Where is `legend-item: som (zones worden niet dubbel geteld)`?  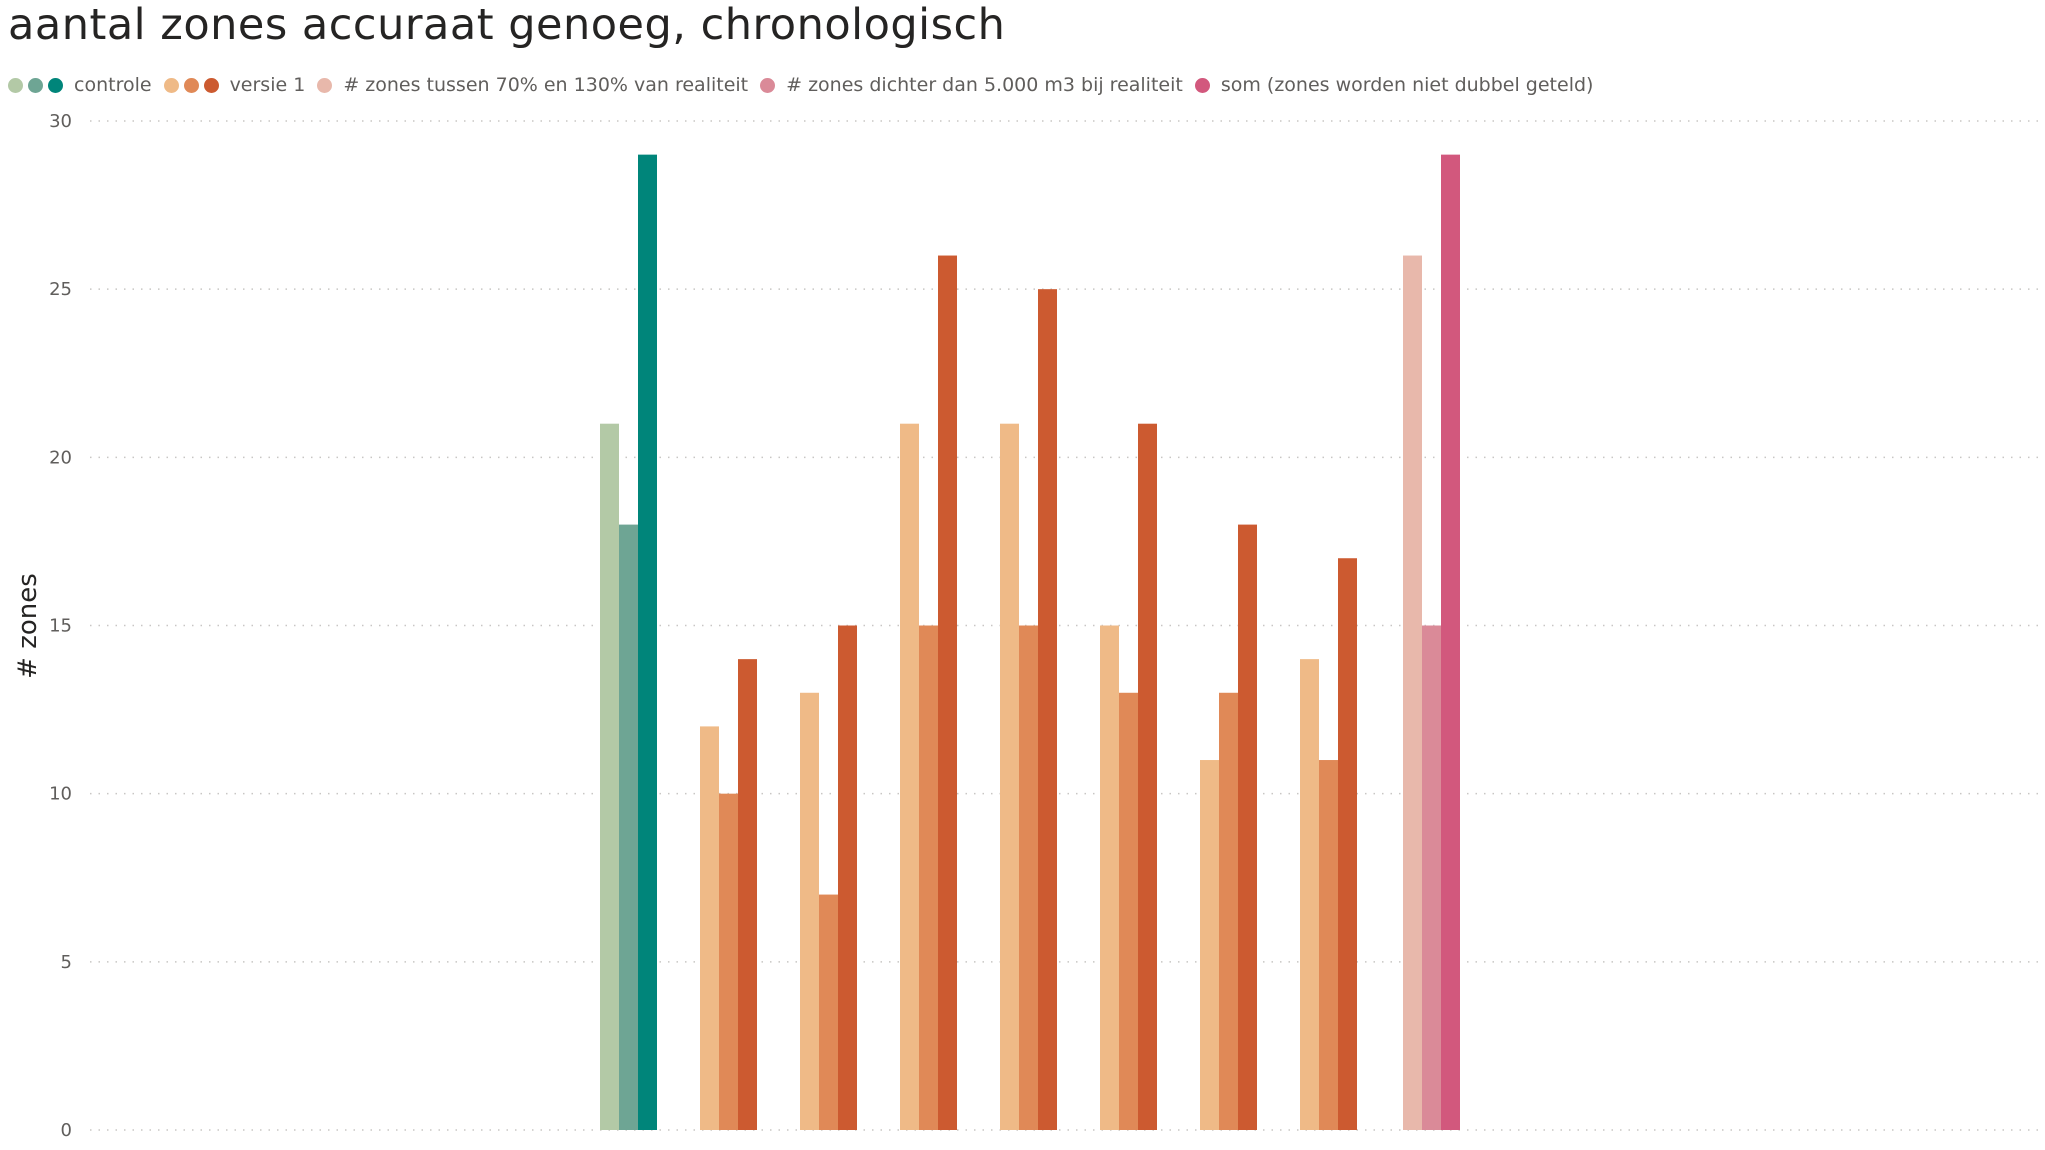 legend-item: som (zones worden niet dubbel geteld) is located at coordinates (1394, 85).